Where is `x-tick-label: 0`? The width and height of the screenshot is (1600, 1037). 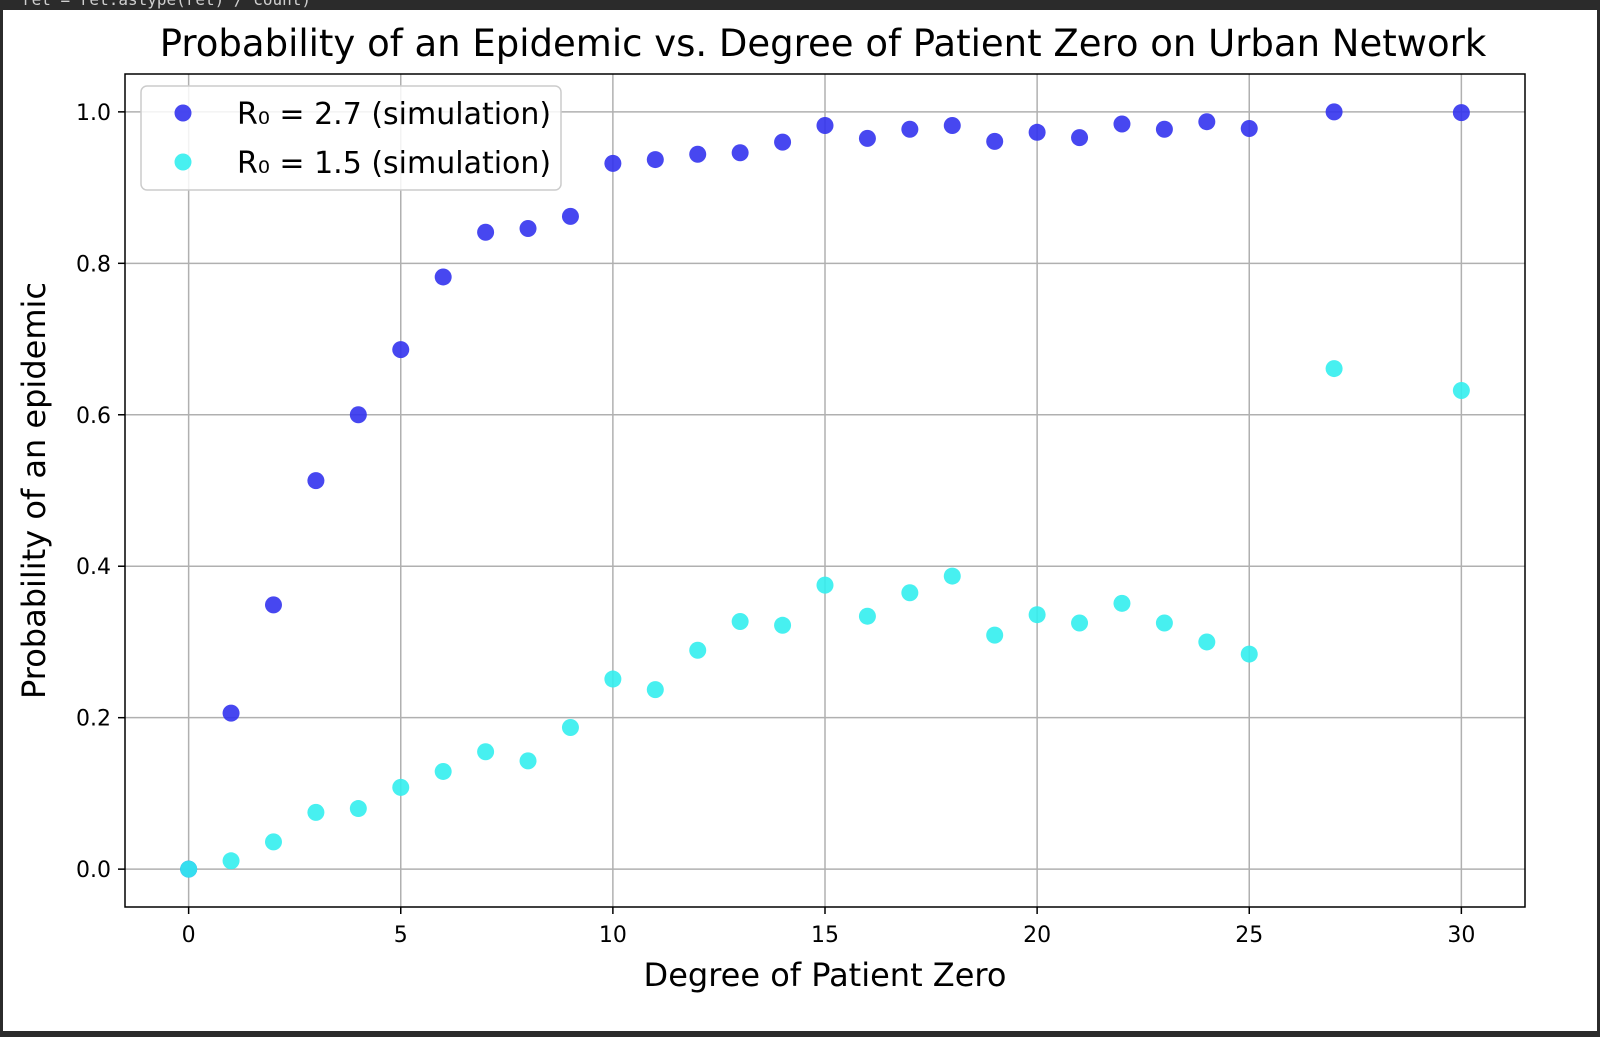
x-tick-label: 0 is located at coordinates (189, 935).